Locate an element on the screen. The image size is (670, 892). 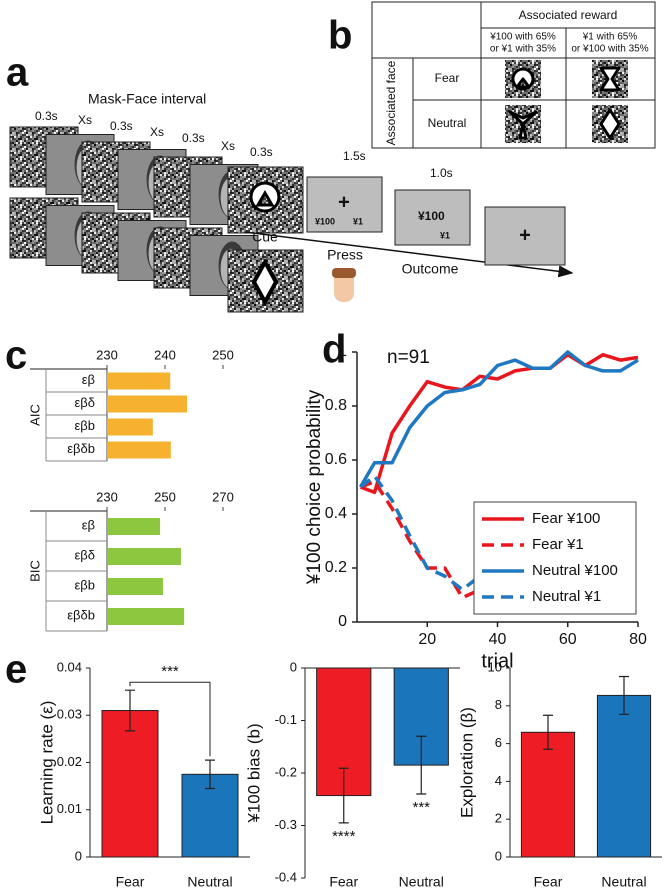
y-tick-label: 0.8 is located at coordinates (336, 405).